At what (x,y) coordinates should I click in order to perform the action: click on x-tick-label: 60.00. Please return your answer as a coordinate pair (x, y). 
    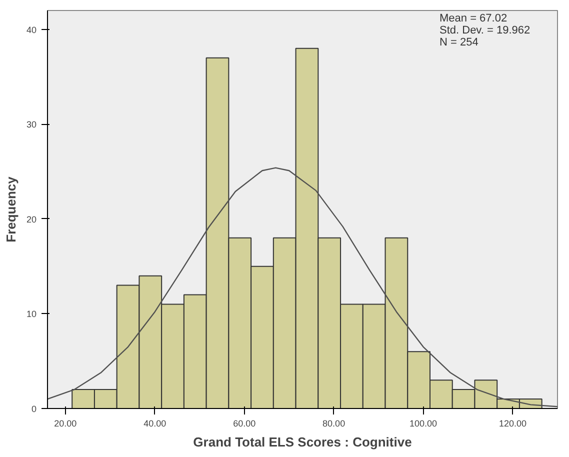
    Looking at the image, I should click on (244, 423).